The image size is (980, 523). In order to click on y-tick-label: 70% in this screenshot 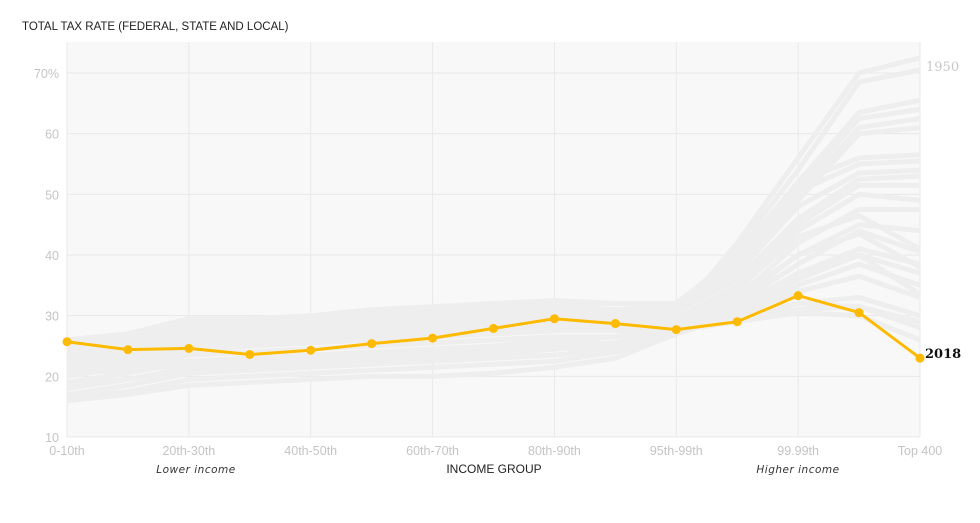, I will do `click(46, 74)`.